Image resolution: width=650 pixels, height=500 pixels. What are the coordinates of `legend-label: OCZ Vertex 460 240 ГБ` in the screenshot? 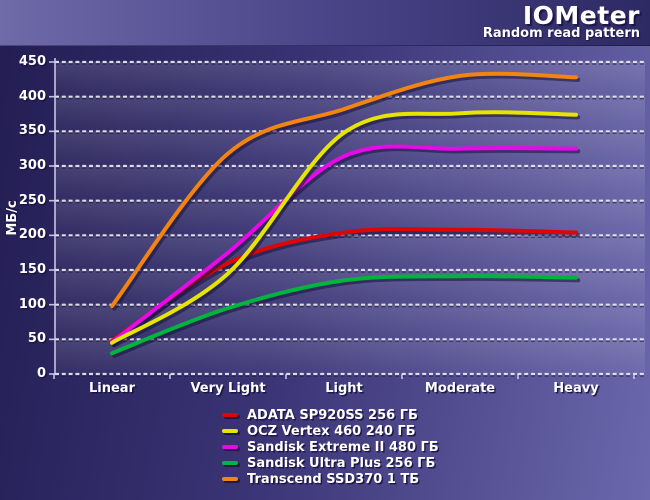 It's located at (331, 431).